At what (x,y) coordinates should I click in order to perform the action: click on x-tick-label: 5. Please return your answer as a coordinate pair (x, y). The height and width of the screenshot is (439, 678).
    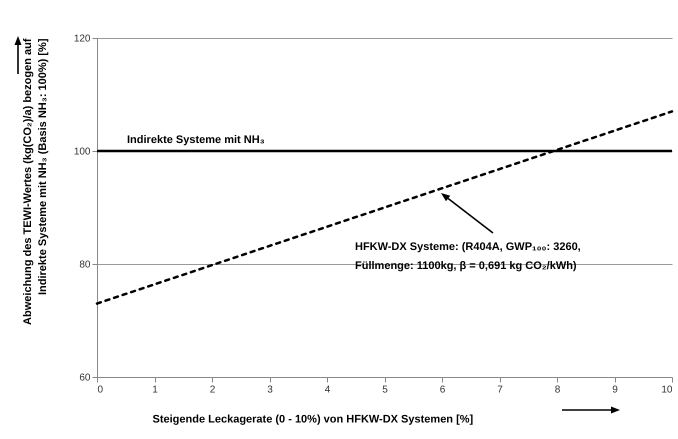
    Looking at the image, I should click on (385, 390).